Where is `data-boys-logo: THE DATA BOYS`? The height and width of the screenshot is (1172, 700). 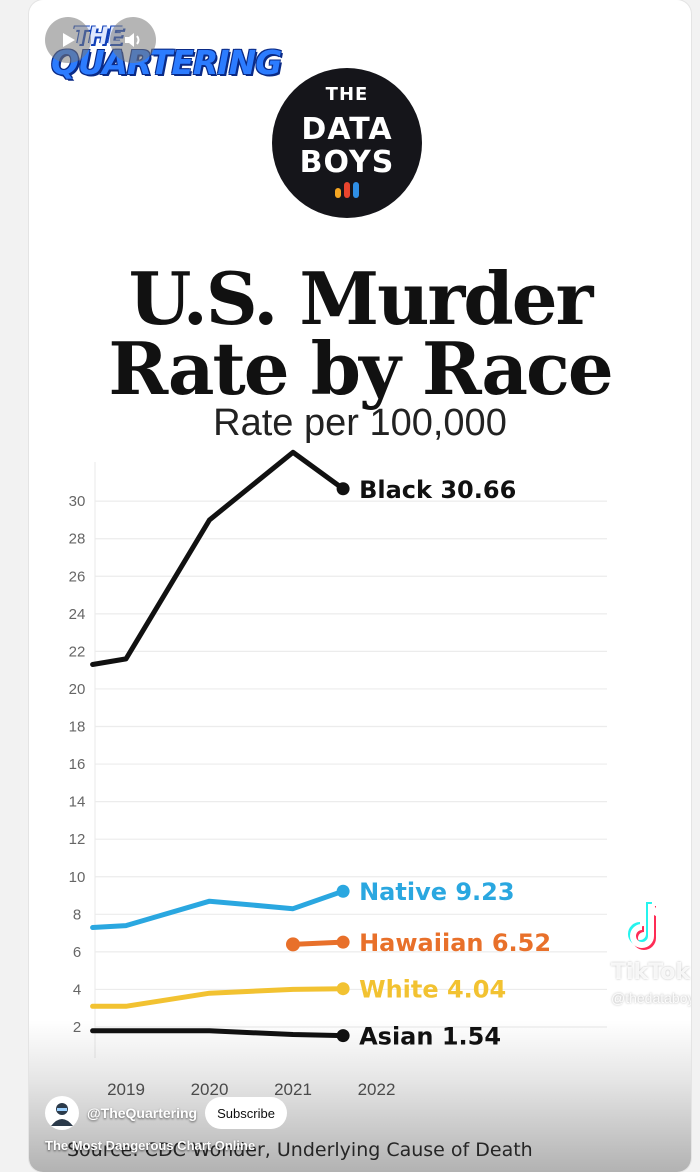 data-boys-logo: THE DATA BOYS is located at coordinates (347, 143).